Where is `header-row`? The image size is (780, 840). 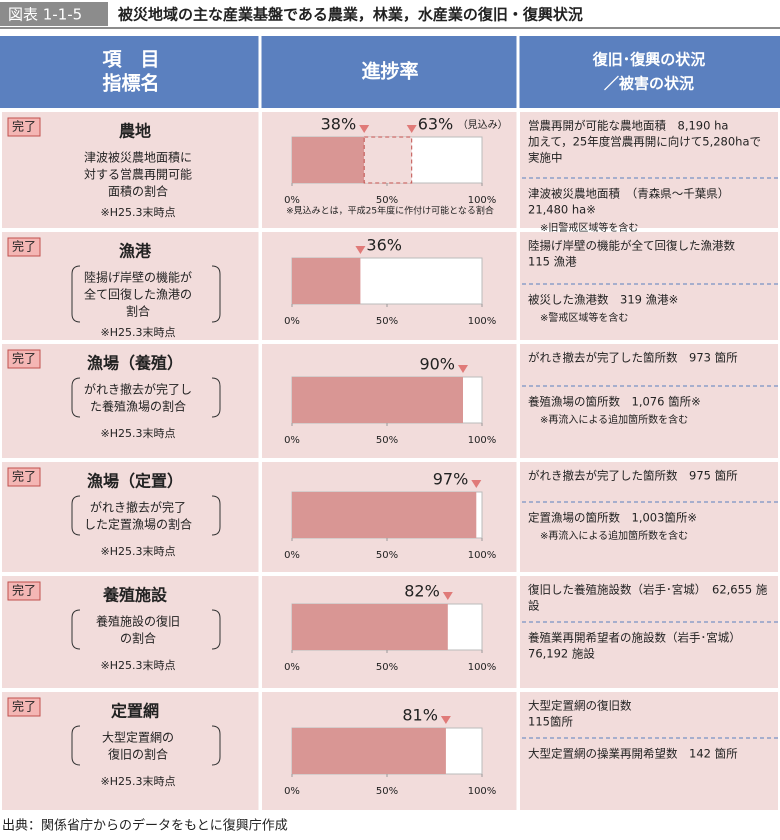
header-row is located at coordinates (390, 72).